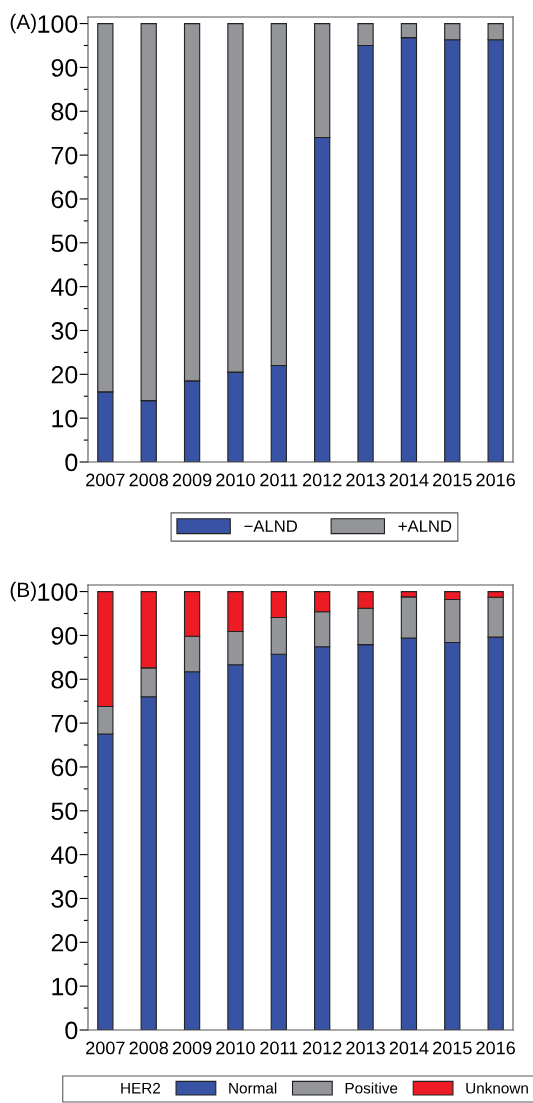 The width and height of the screenshot is (533, 1103). Describe the element at coordinates (371, 1088) in the screenshot. I see `legend-label: Positive` at that location.